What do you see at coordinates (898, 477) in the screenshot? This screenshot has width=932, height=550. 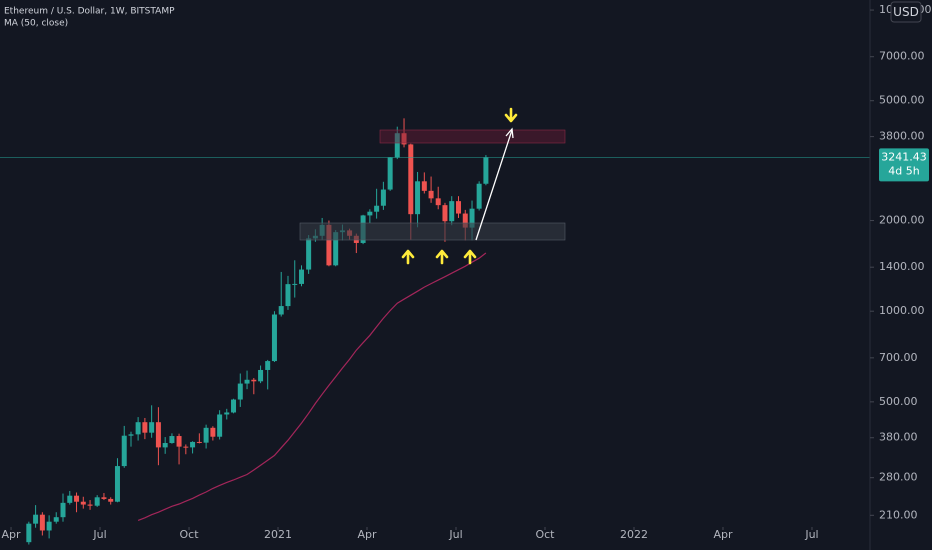 I see `y-tick-label: 280.00` at bounding box center [898, 477].